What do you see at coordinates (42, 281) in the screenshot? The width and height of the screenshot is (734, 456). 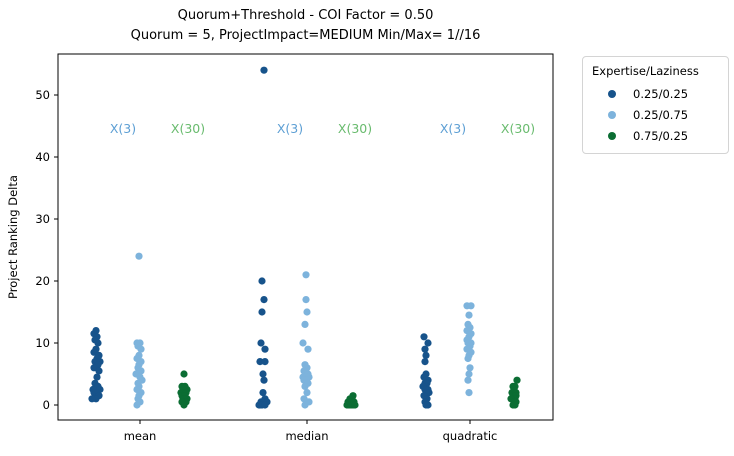 I see `y-tick-label: 20` at bounding box center [42, 281].